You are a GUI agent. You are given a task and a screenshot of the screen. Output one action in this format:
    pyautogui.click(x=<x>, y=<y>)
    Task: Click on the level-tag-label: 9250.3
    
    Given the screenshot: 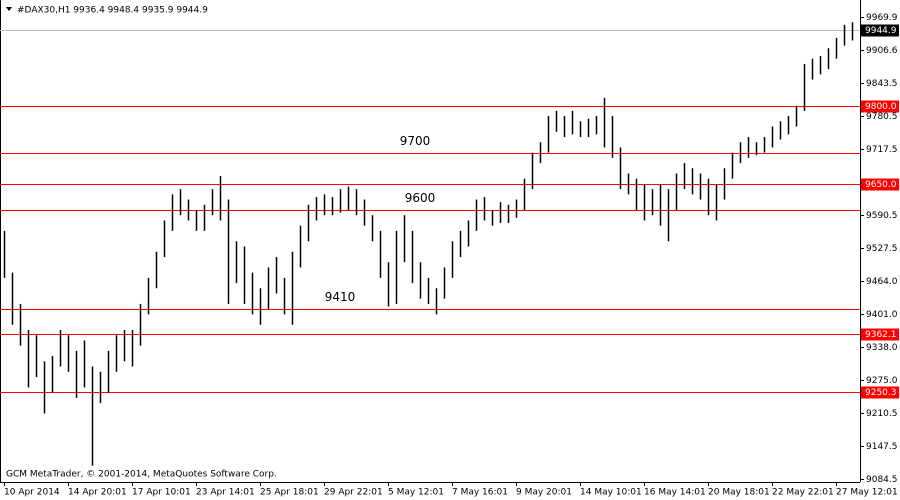 What is the action you would take?
    pyautogui.click(x=881, y=393)
    